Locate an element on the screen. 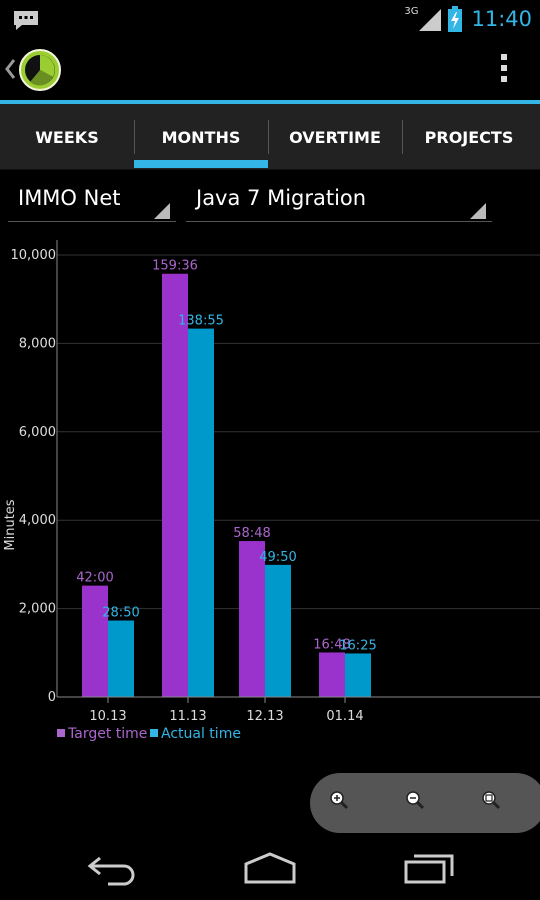  clock-logo-icon is located at coordinates (40, 70).